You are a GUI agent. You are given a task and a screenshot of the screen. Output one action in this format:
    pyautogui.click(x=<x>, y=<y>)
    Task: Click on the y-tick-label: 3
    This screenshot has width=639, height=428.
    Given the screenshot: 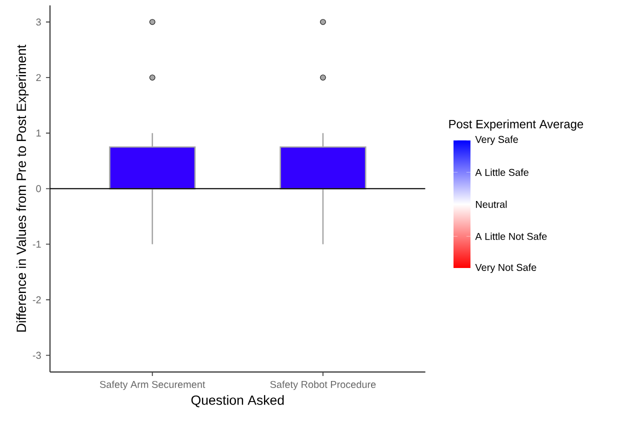 What is the action you would take?
    pyautogui.click(x=38, y=22)
    